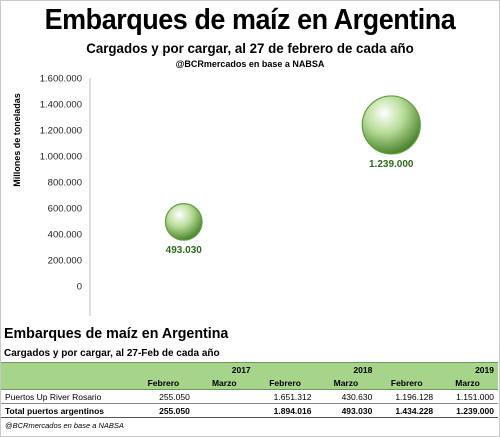 The width and height of the screenshot is (500, 437). Describe the element at coordinates (67, 410) in the screenshot. I see `row-label: Total puertos argentinos` at that location.